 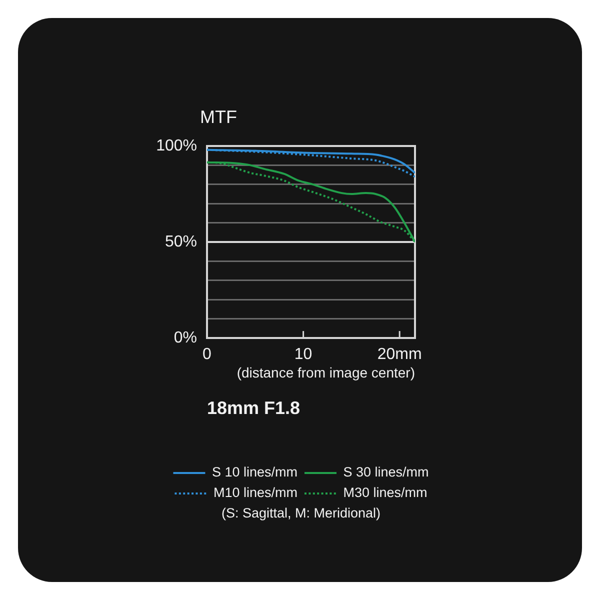 What do you see at coordinates (399, 355) in the screenshot?
I see `x-tick-label: 20mm` at bounding box center [399, 355].